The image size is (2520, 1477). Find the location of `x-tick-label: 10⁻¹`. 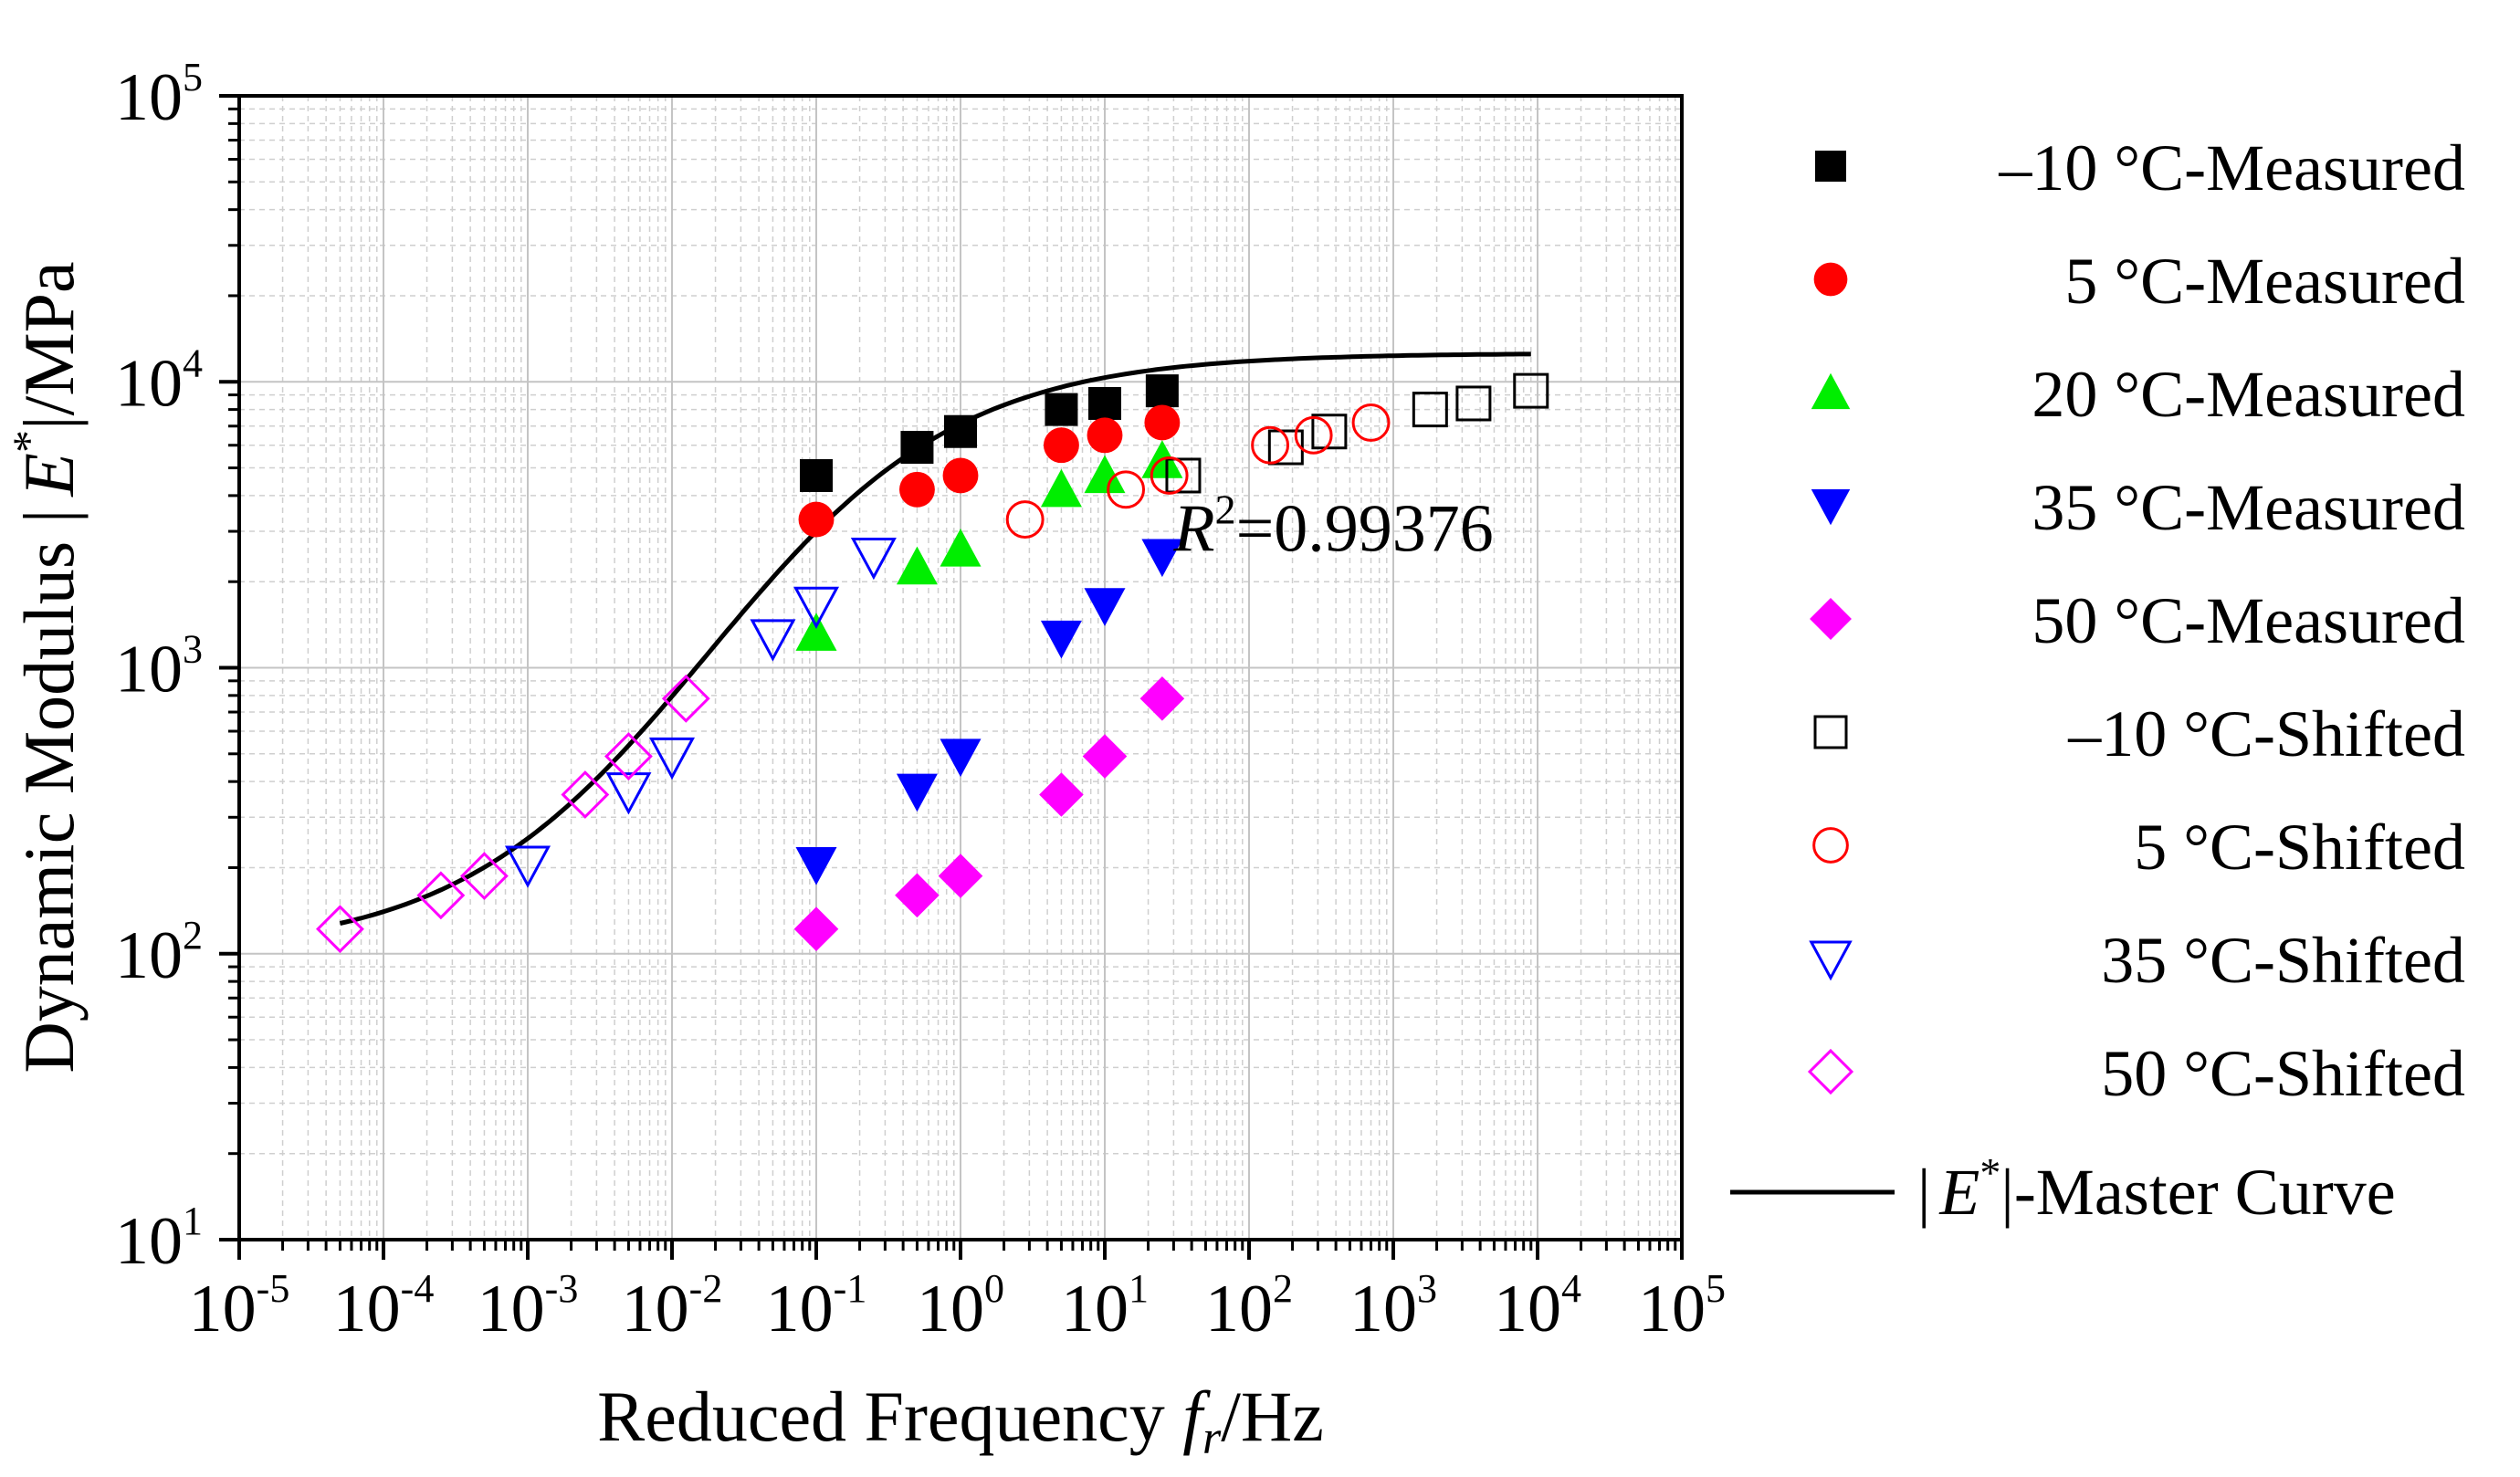

x-tick-label: 10⁻¹ is located at coordinates (816, 1306).